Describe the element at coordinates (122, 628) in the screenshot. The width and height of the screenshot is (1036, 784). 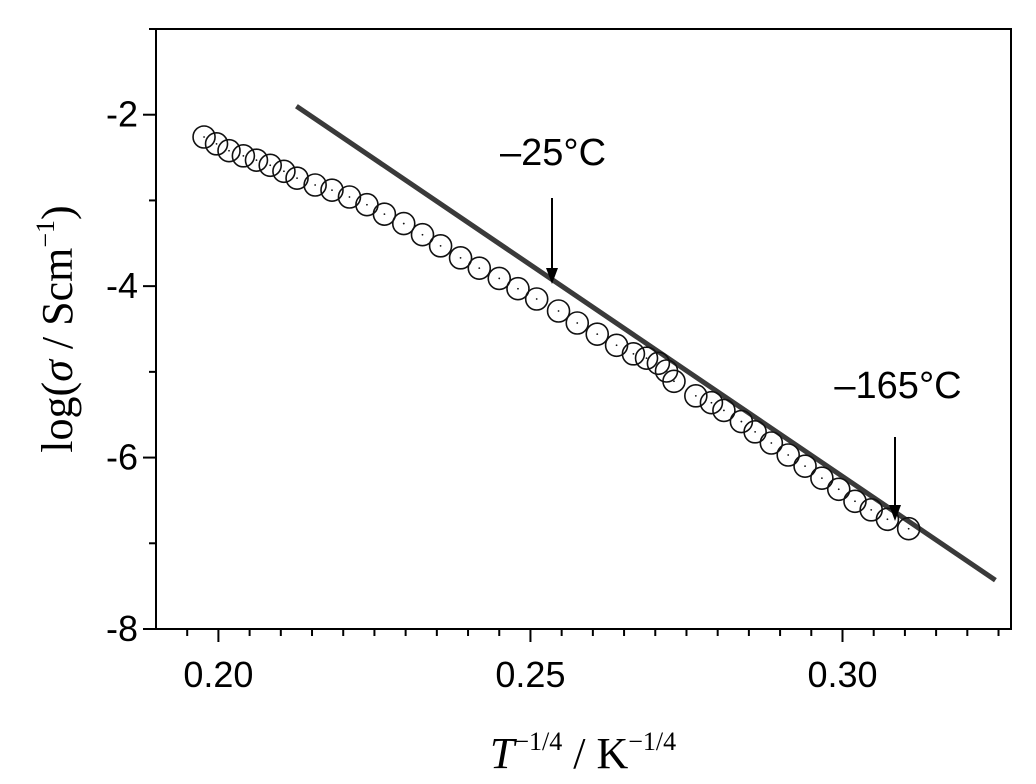
I see `y-tick-label: -8` at that location.